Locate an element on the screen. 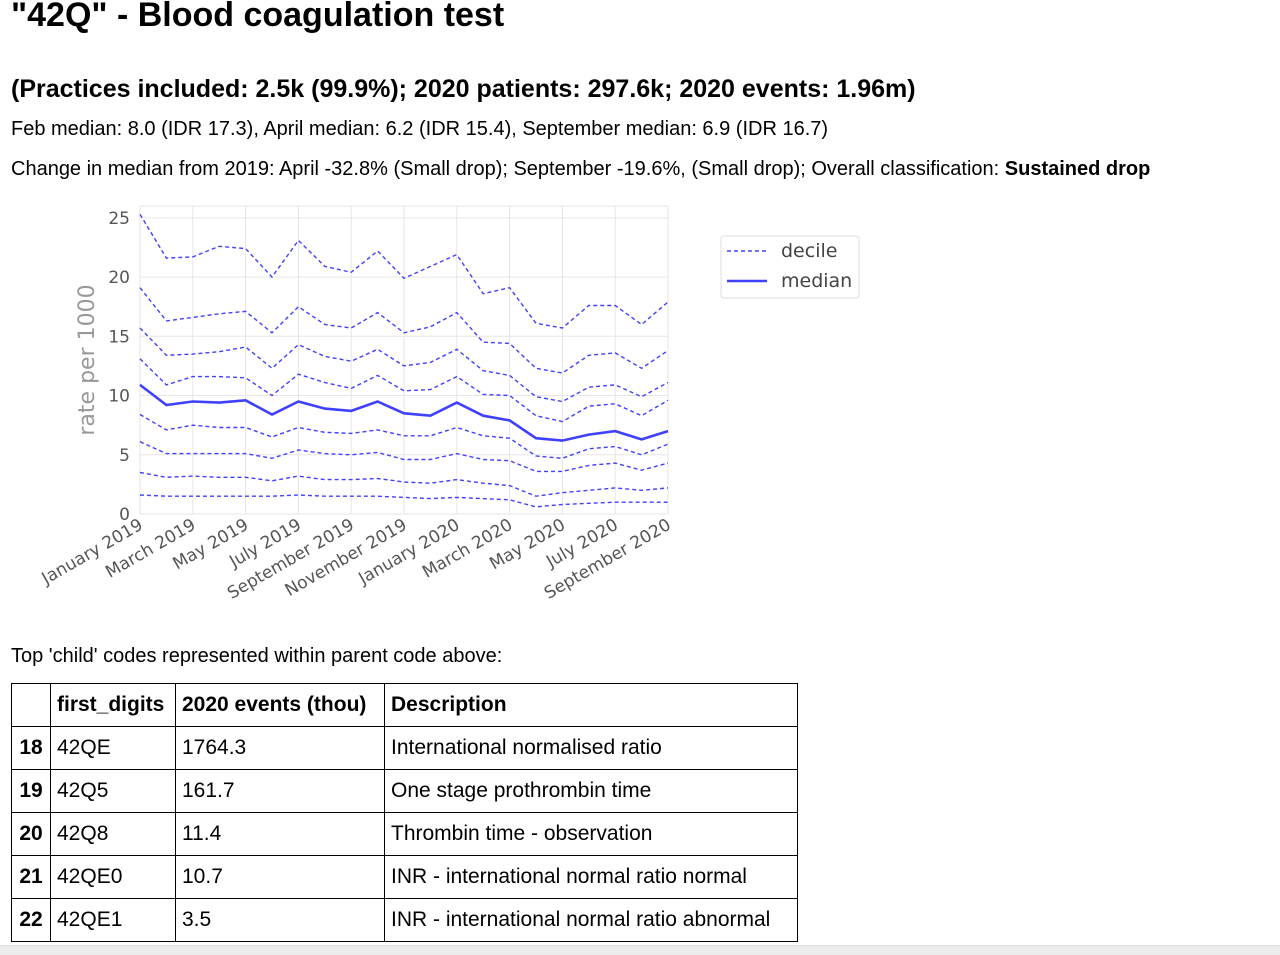 This screenshot has width=1280, height=955. first-digits-cell: 42QE is located at coordinates (113, 748).